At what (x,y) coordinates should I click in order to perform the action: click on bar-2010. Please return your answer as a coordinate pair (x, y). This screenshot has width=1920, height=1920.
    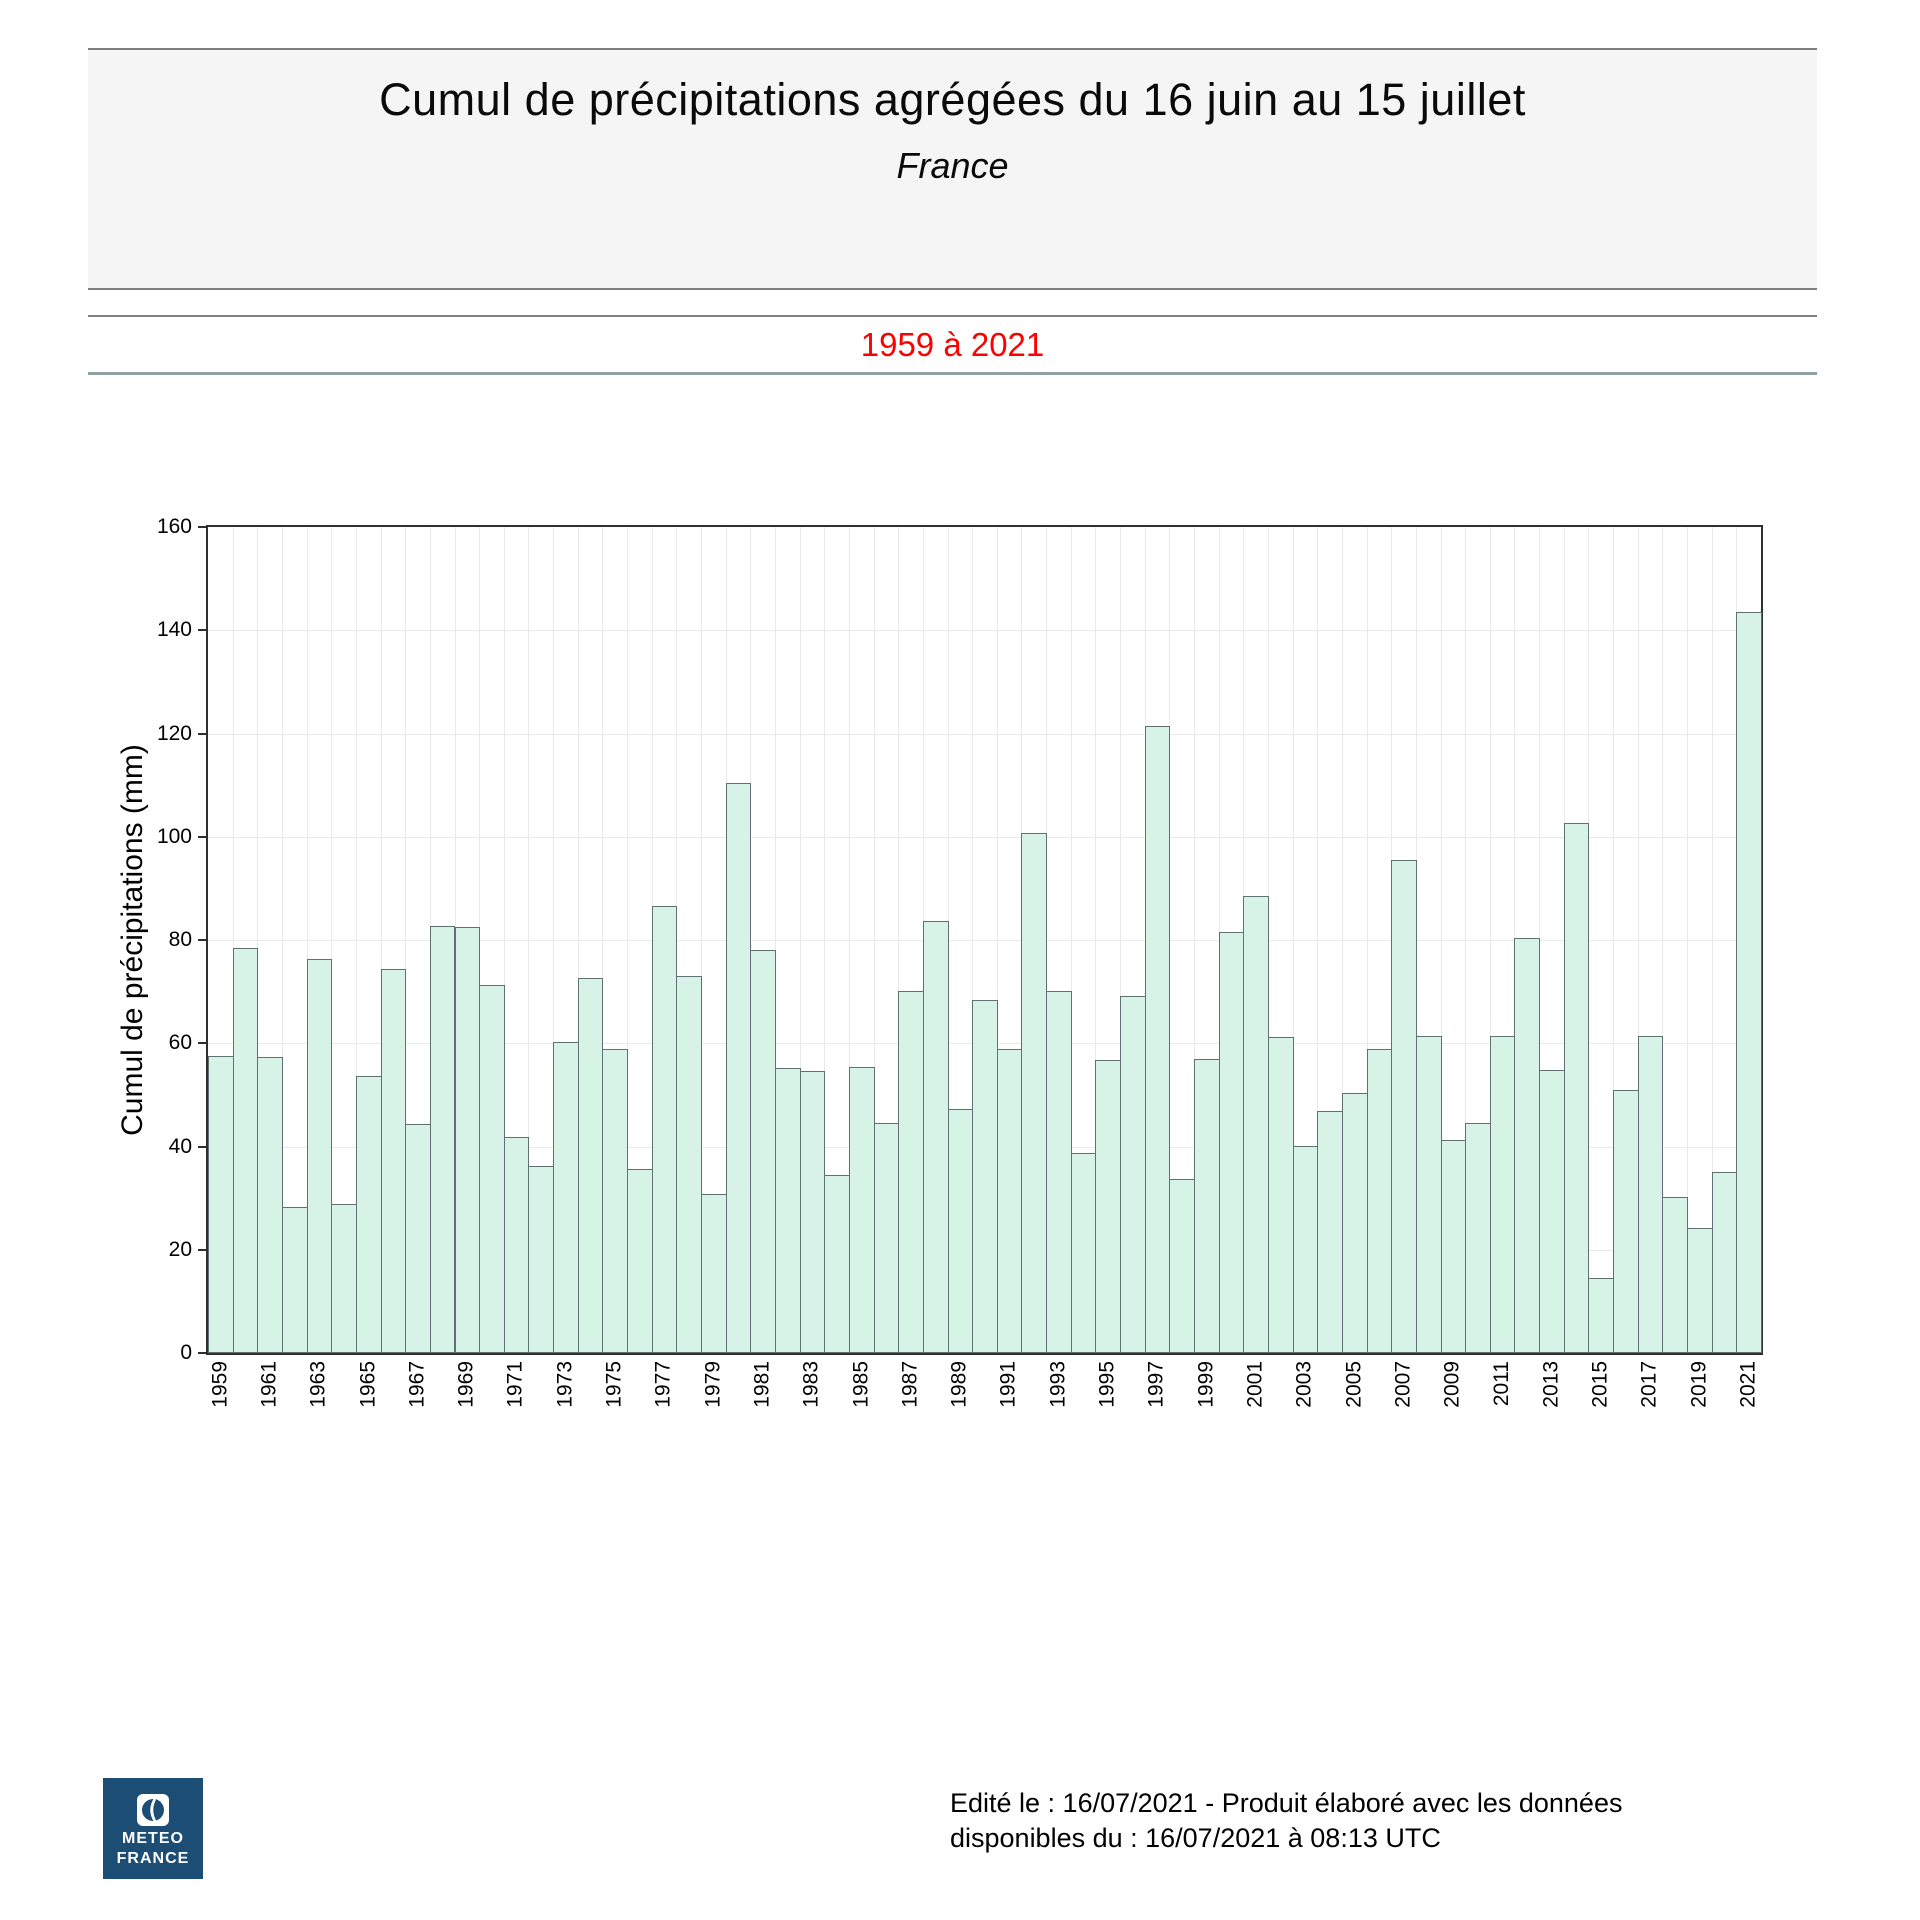
    Looking at the image, I should click on (1478, 1237).